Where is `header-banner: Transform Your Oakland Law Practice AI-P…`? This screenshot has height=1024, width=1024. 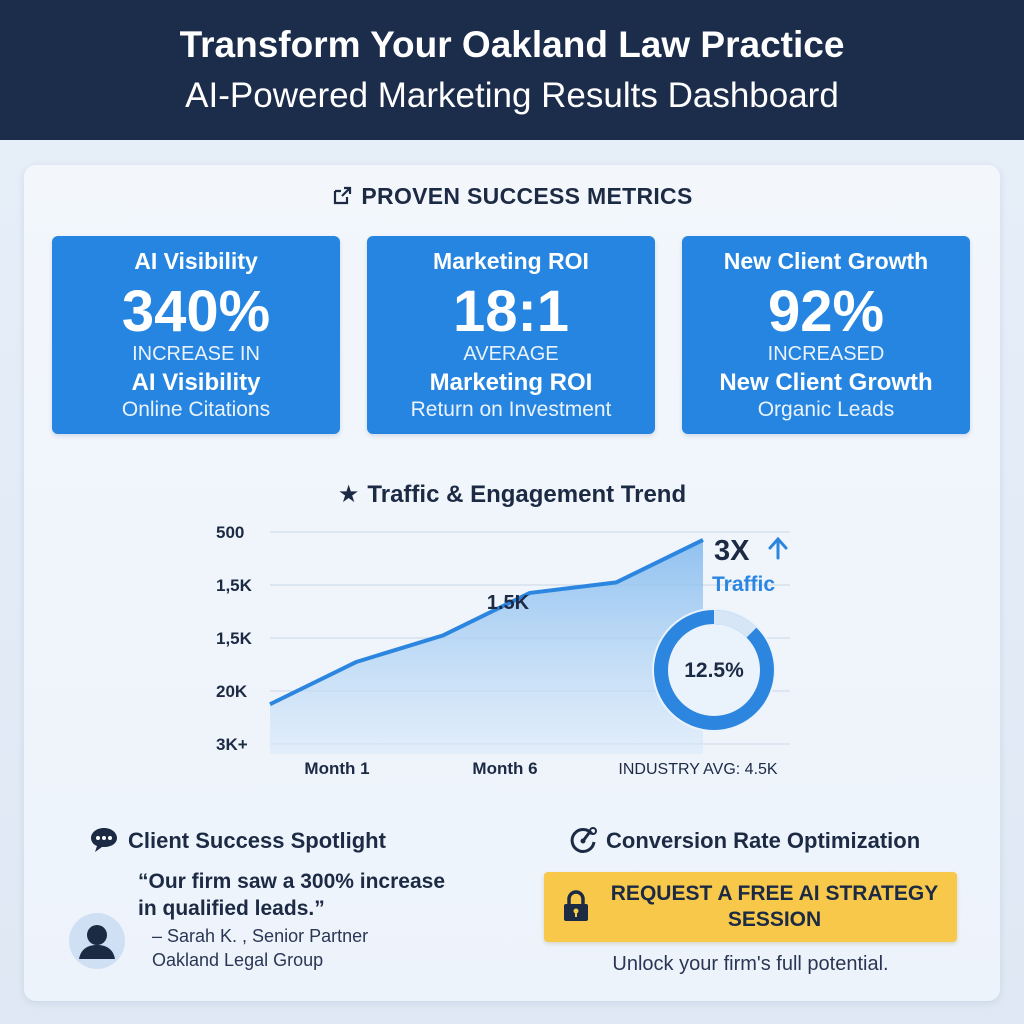 header-banner: Transform Your Oakland Law Practice AI-P… is located at coordinates (512, 70).